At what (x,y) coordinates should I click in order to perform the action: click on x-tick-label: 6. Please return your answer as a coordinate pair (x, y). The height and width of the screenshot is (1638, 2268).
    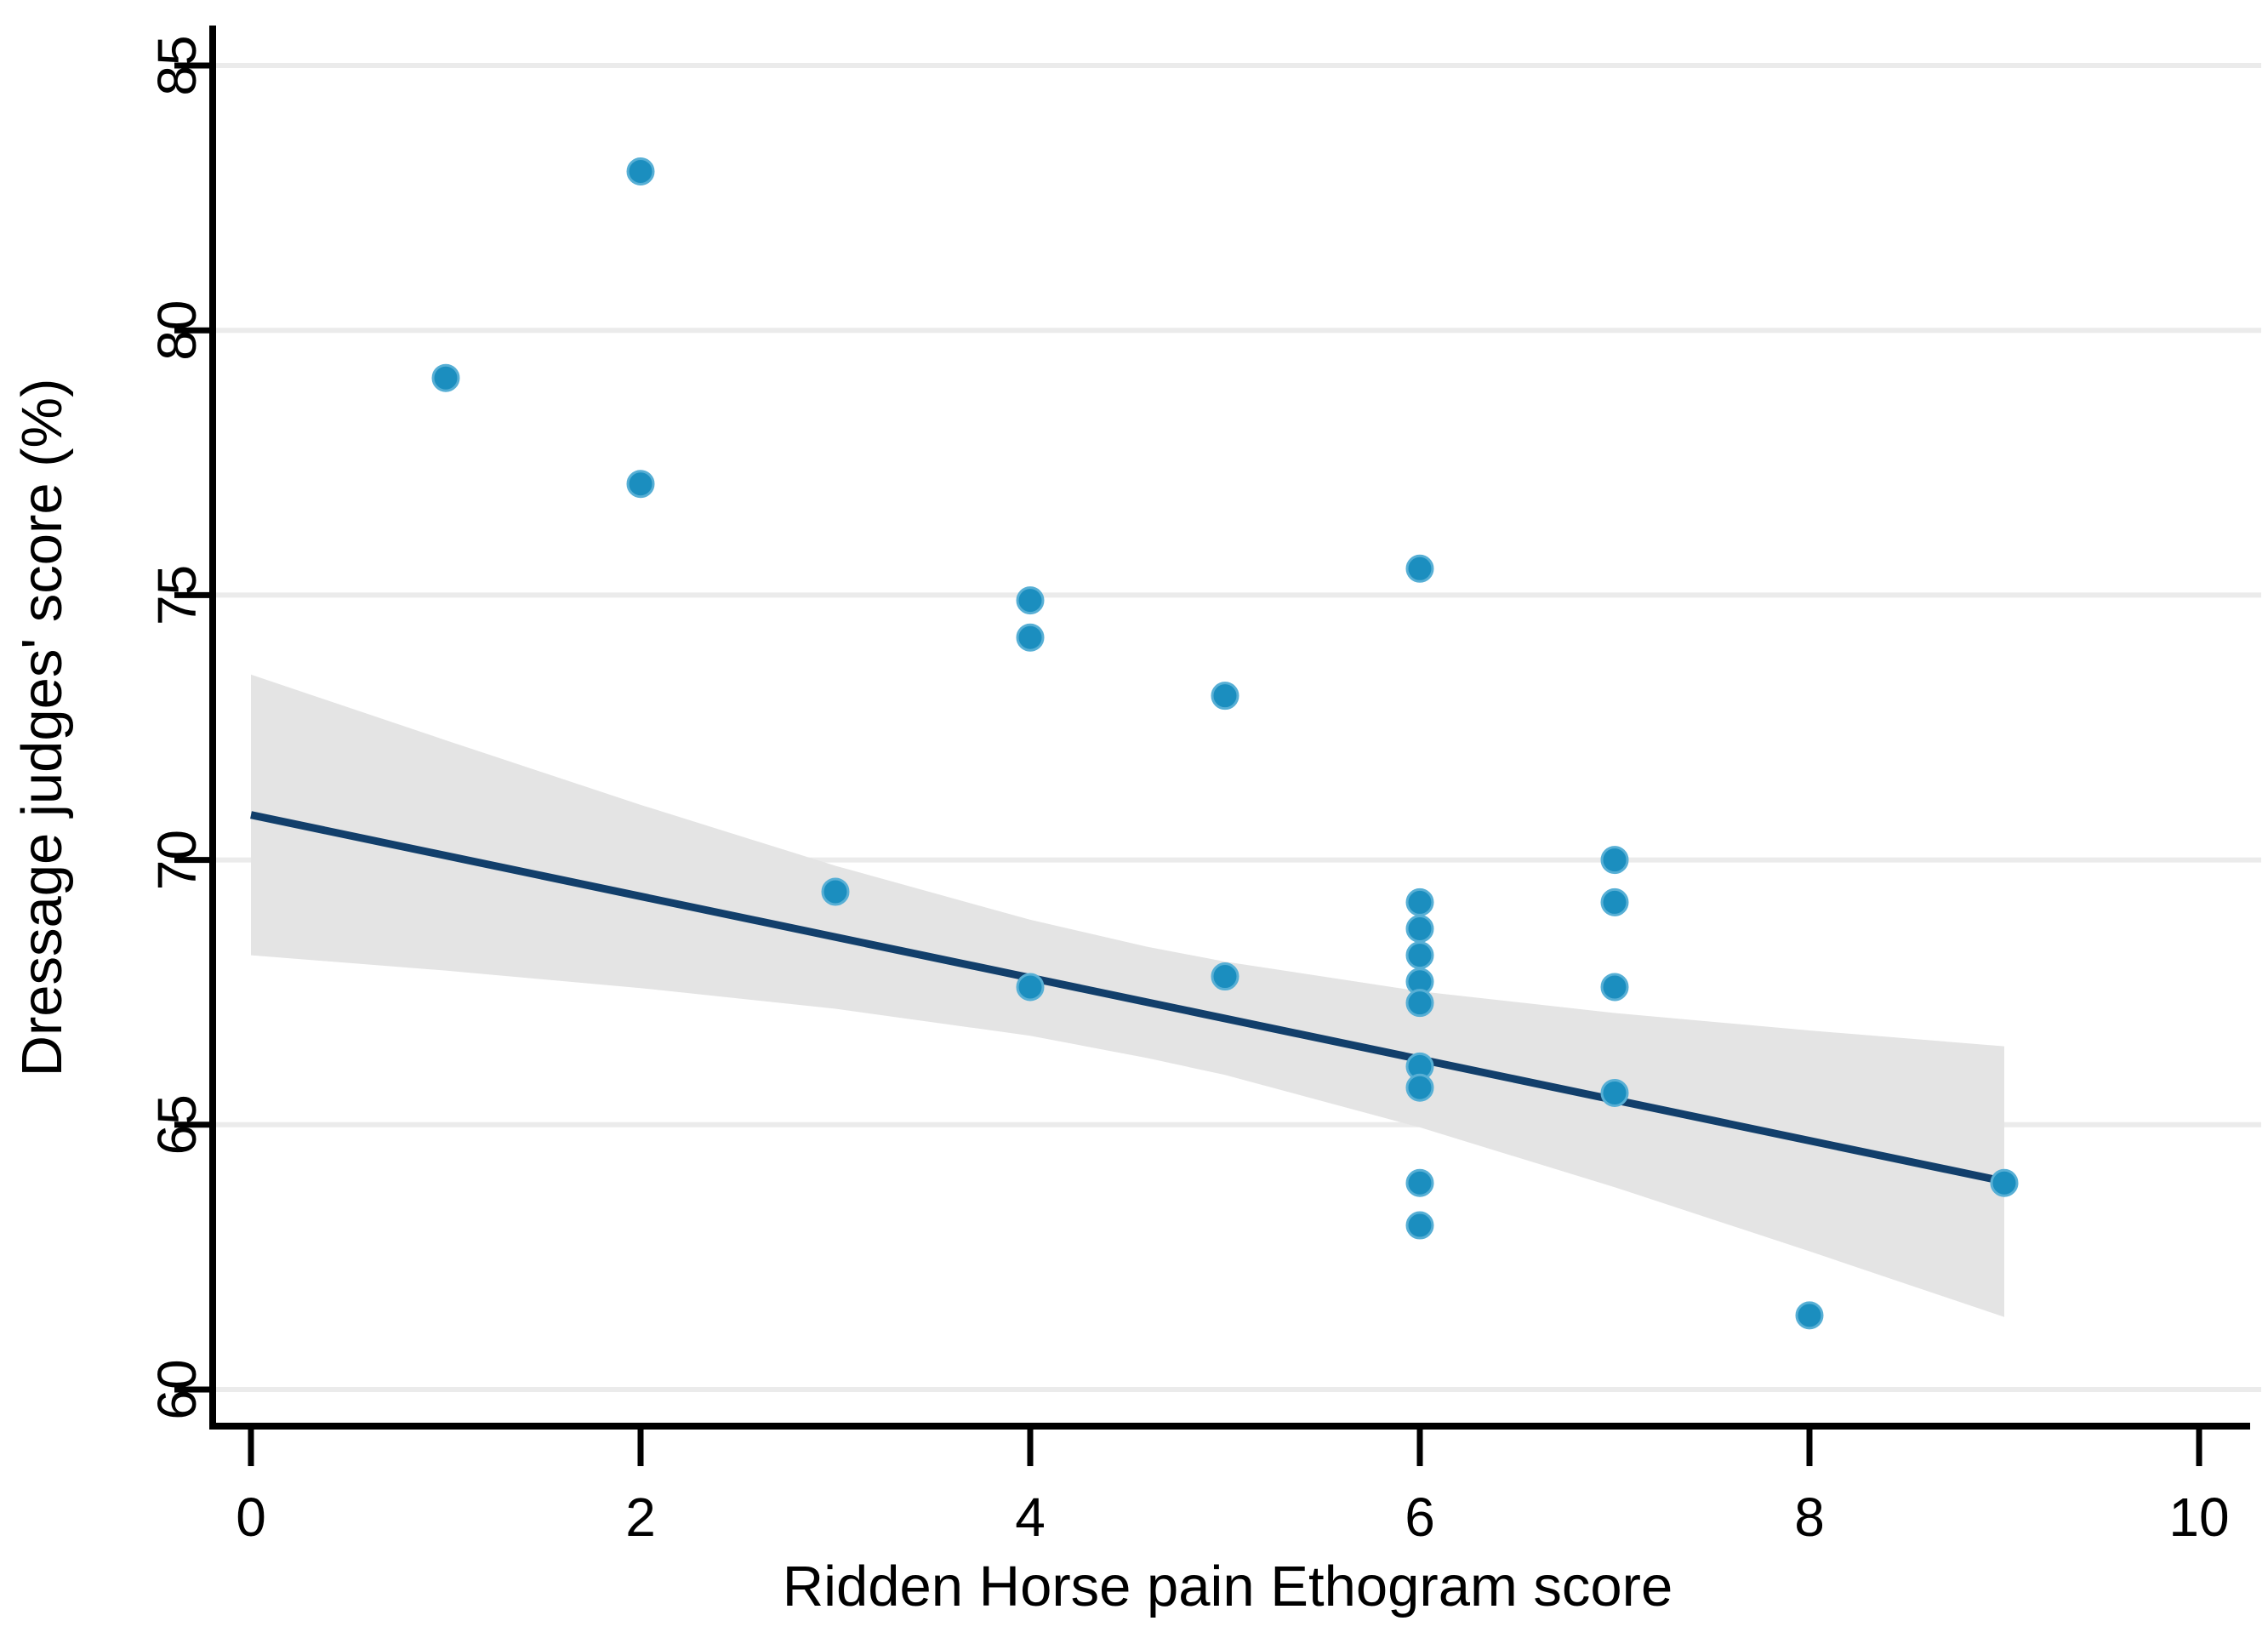
    Looking at the image, I should click on (1420, 1518).